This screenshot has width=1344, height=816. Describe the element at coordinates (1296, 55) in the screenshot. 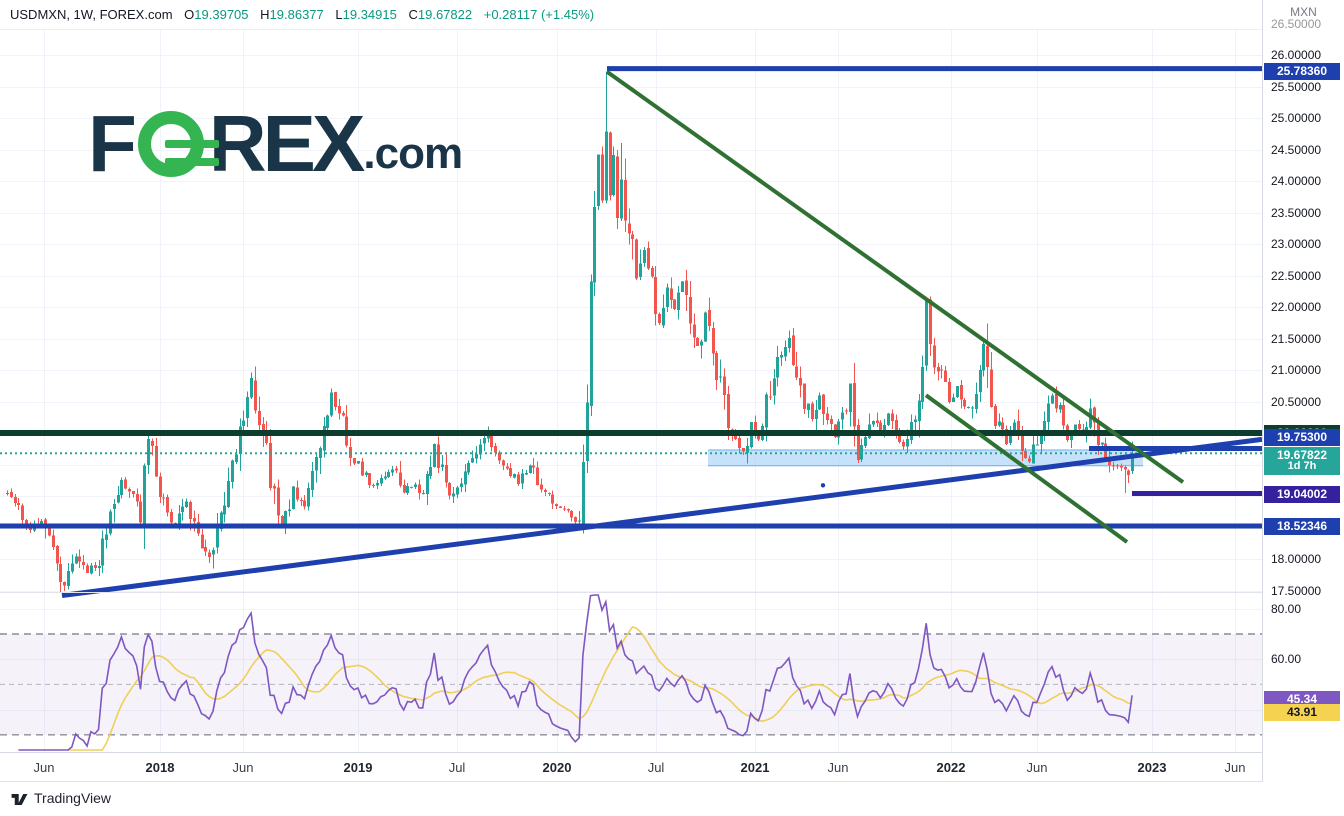

I see `price-tick-label: 26.00000` at that location.